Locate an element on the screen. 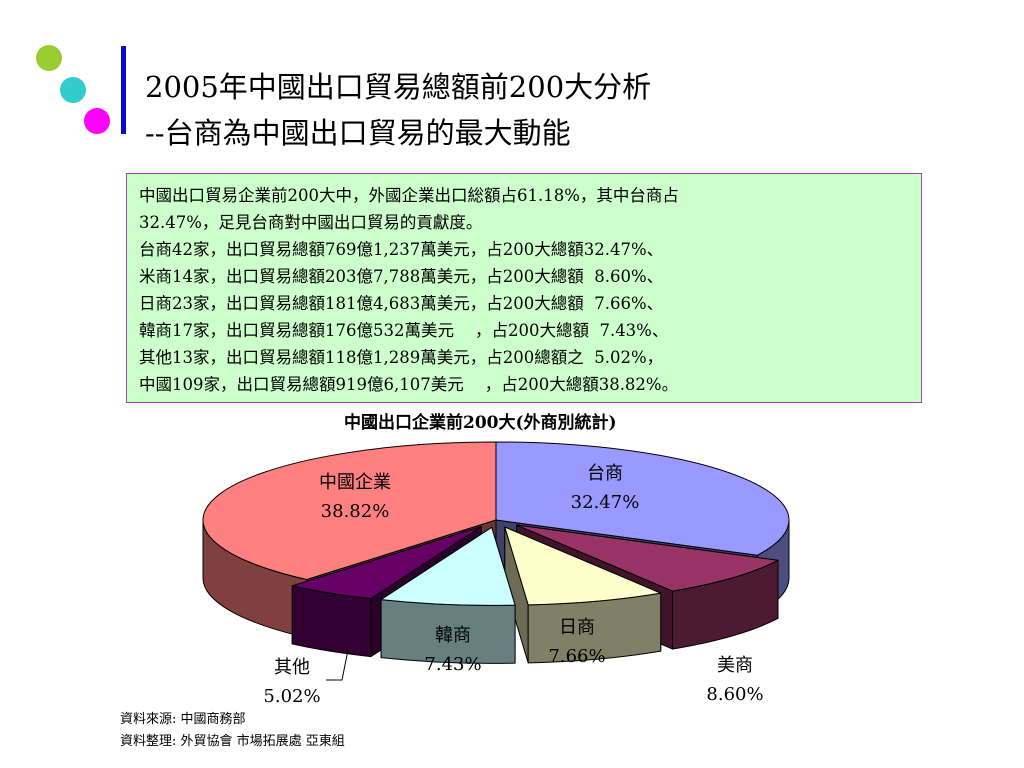  summary-line: 中國出口貿易企業前200大中，外國企業出口総額占61.18%，其中台商占 is located at coordinates (409, 195).